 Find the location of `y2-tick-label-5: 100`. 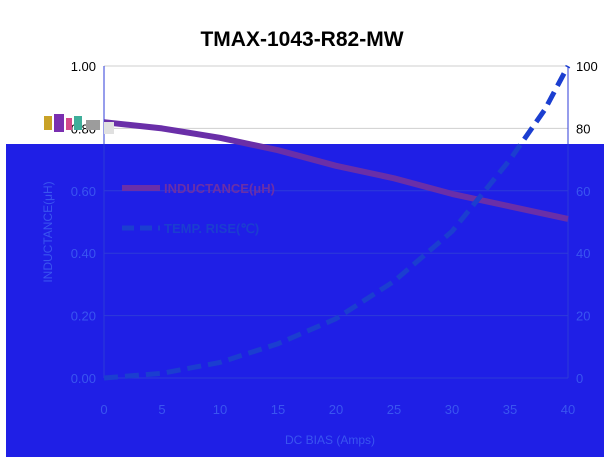

y2-tick-label-5: 100 is located at coordinates (587, 66).